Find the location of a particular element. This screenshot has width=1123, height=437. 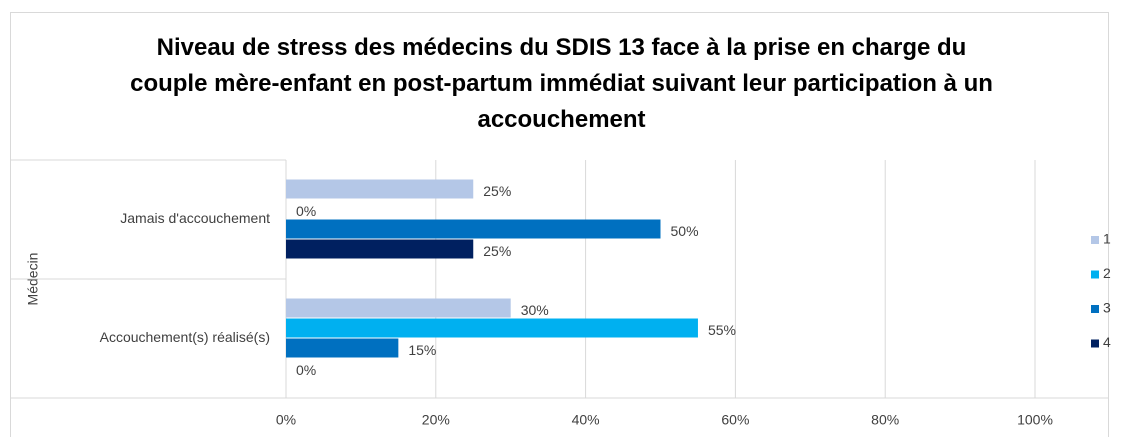

legend-label: 1 is located at coordinates (1107, 239).